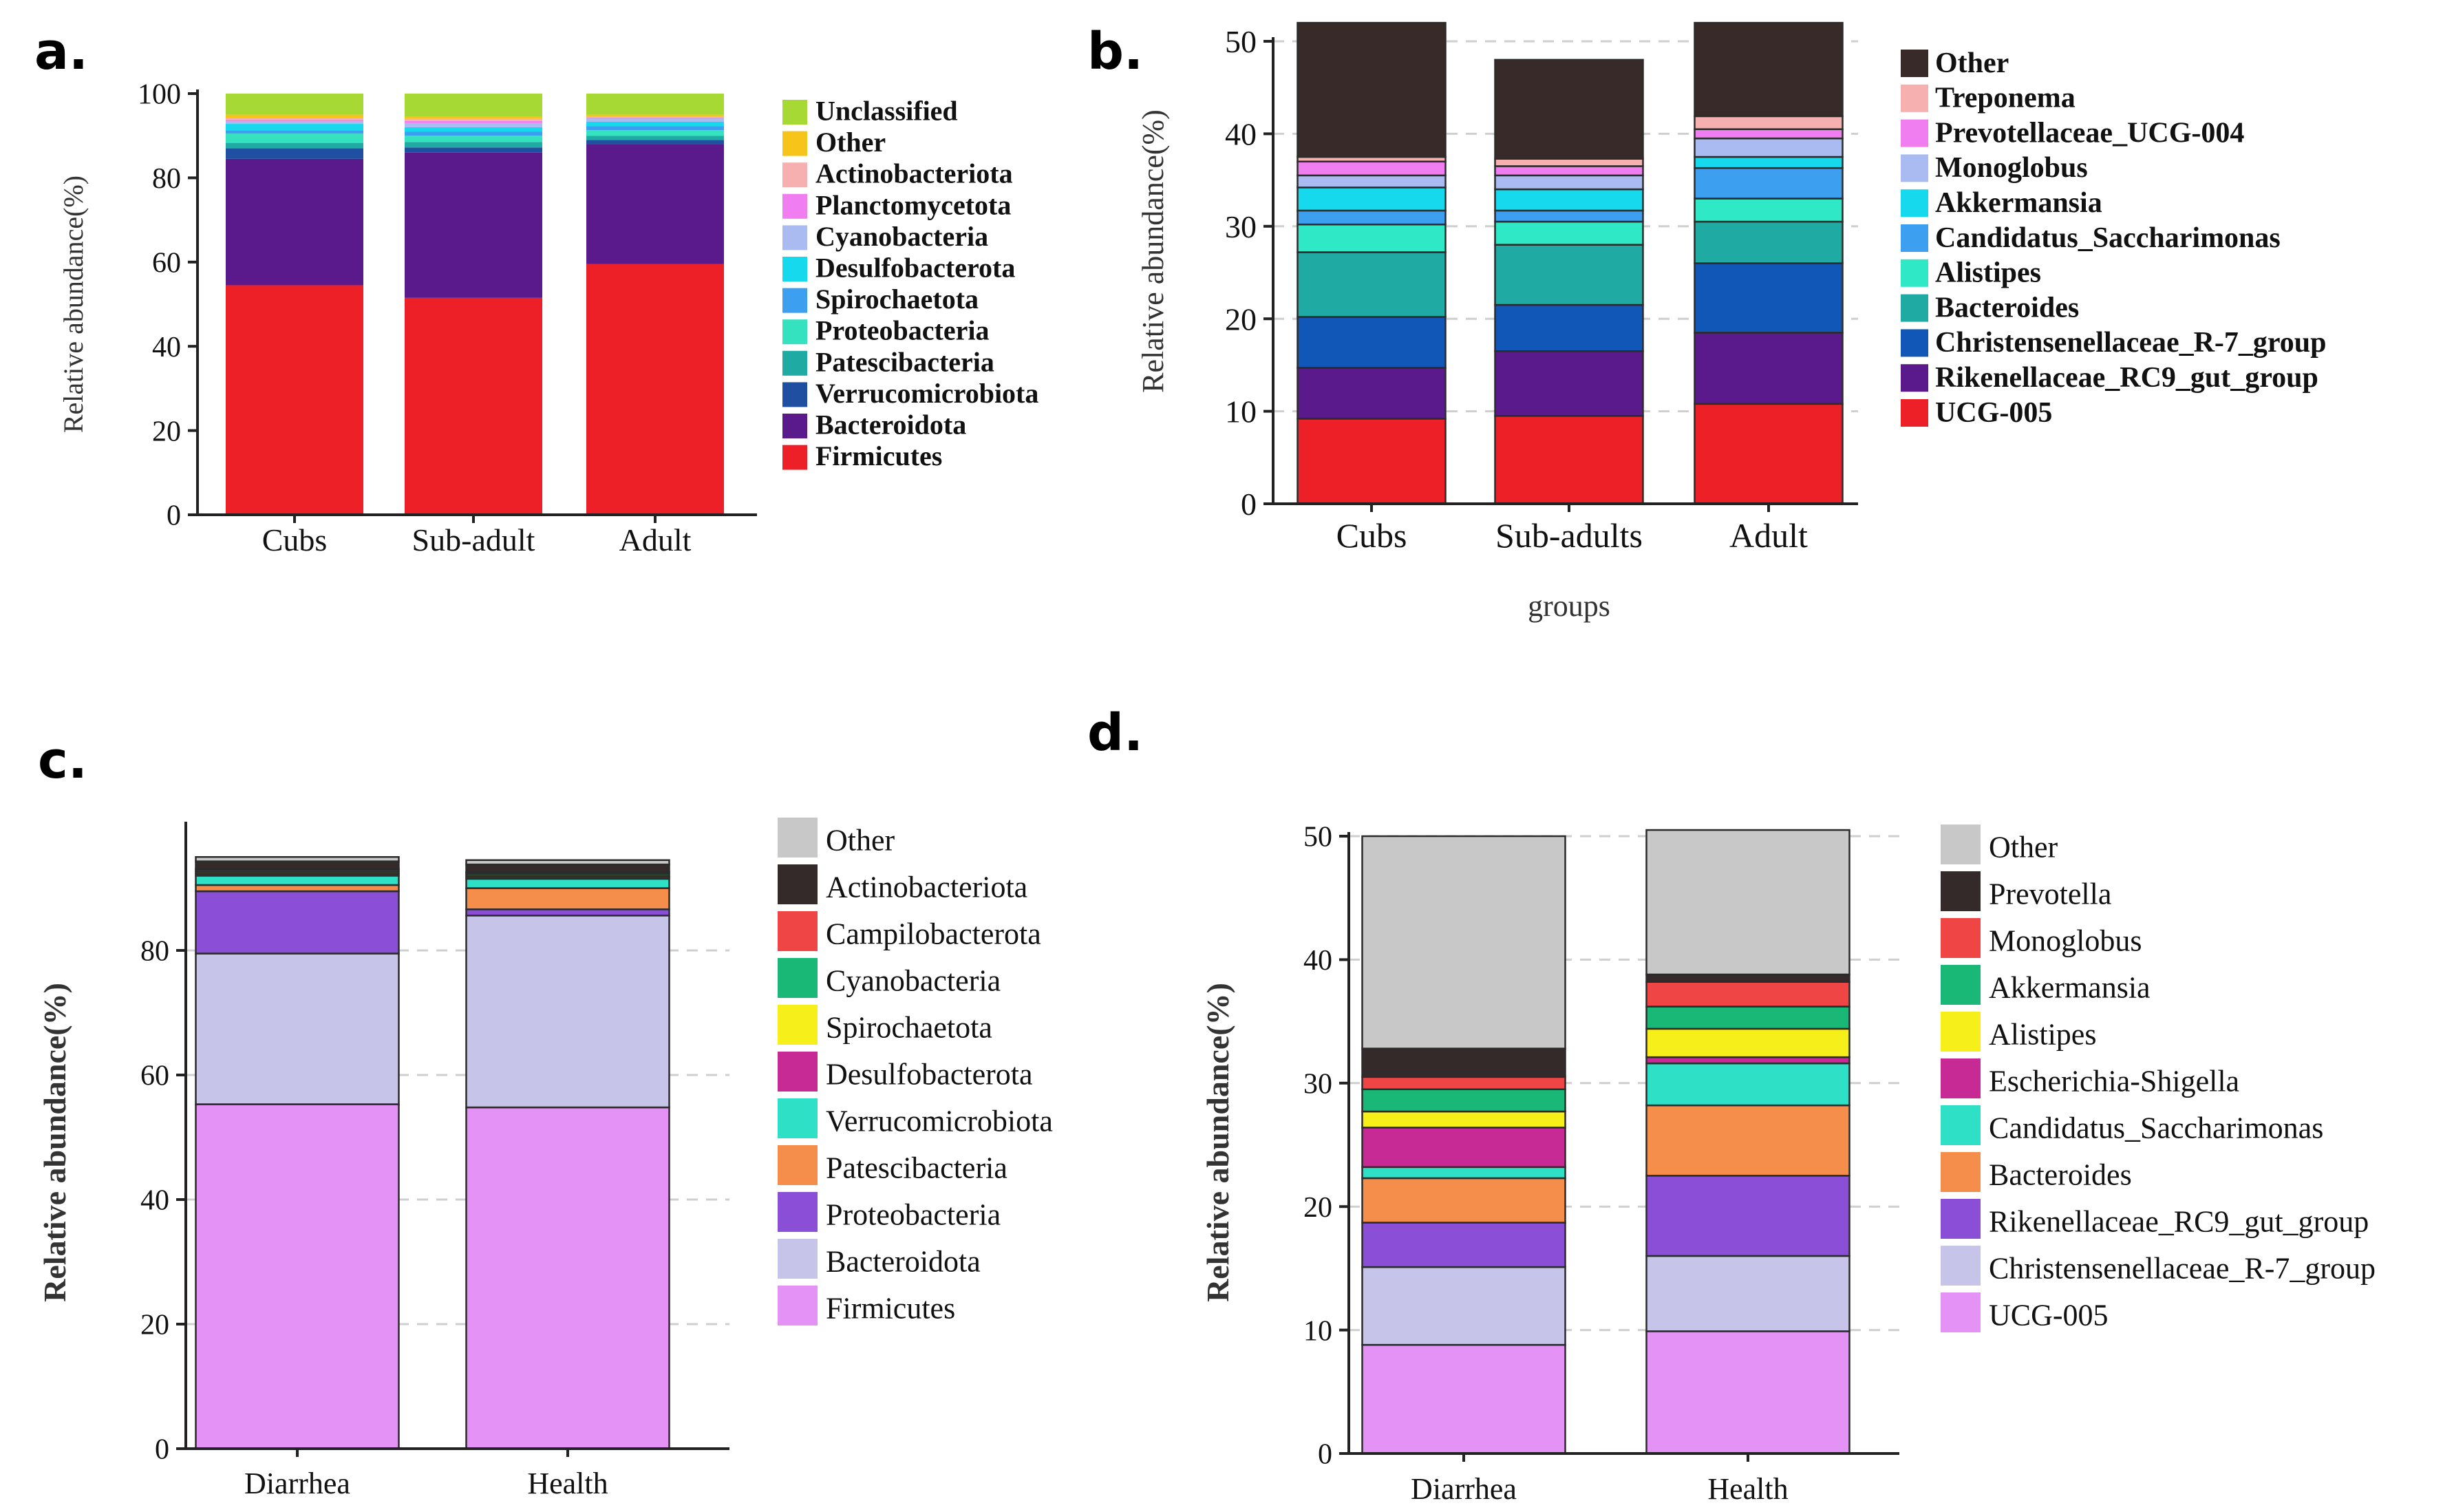 Image resolution: width=2443 pixels, height=1512 pixels. What do you see at coordinates (2041, 938) in the screenshot?
I see `legend-item: Monoglobus` at bounding box center [2041, 938].